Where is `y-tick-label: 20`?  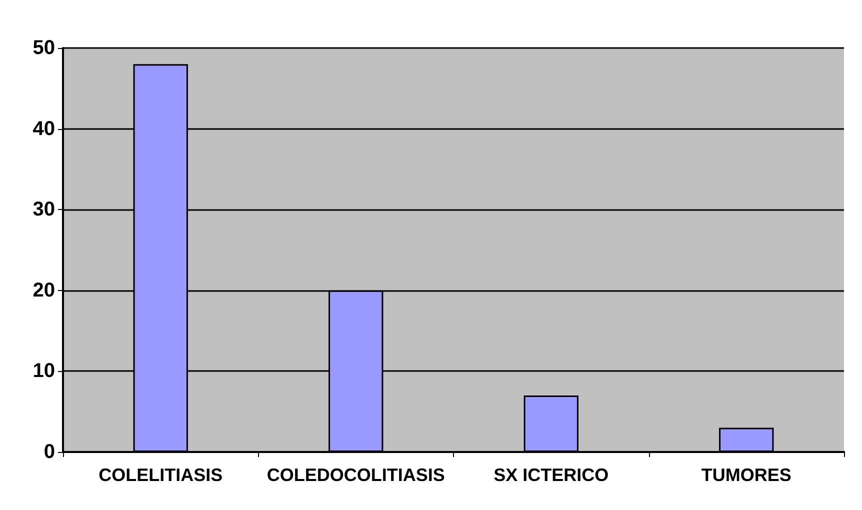 y-tick-label: 20 is located at coordinates (43, 290).